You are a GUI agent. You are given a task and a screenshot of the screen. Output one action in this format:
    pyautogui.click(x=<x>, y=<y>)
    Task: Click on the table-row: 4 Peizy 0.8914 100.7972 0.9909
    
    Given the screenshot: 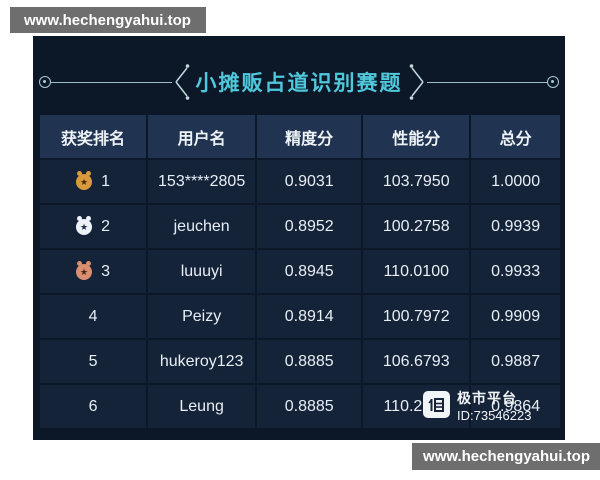 What is the action you would take?
    pyautogui.click(x=300, y=316)
    